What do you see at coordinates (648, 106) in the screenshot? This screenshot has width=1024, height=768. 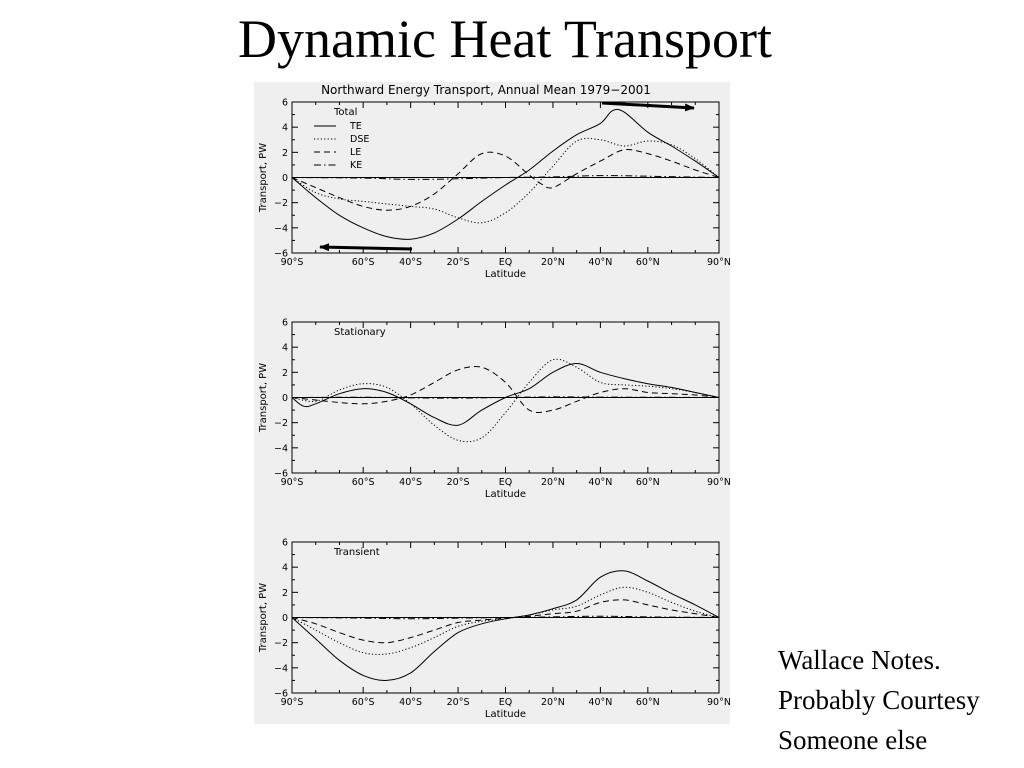 I see `northward-arrow` at bounding box center [648, 106].